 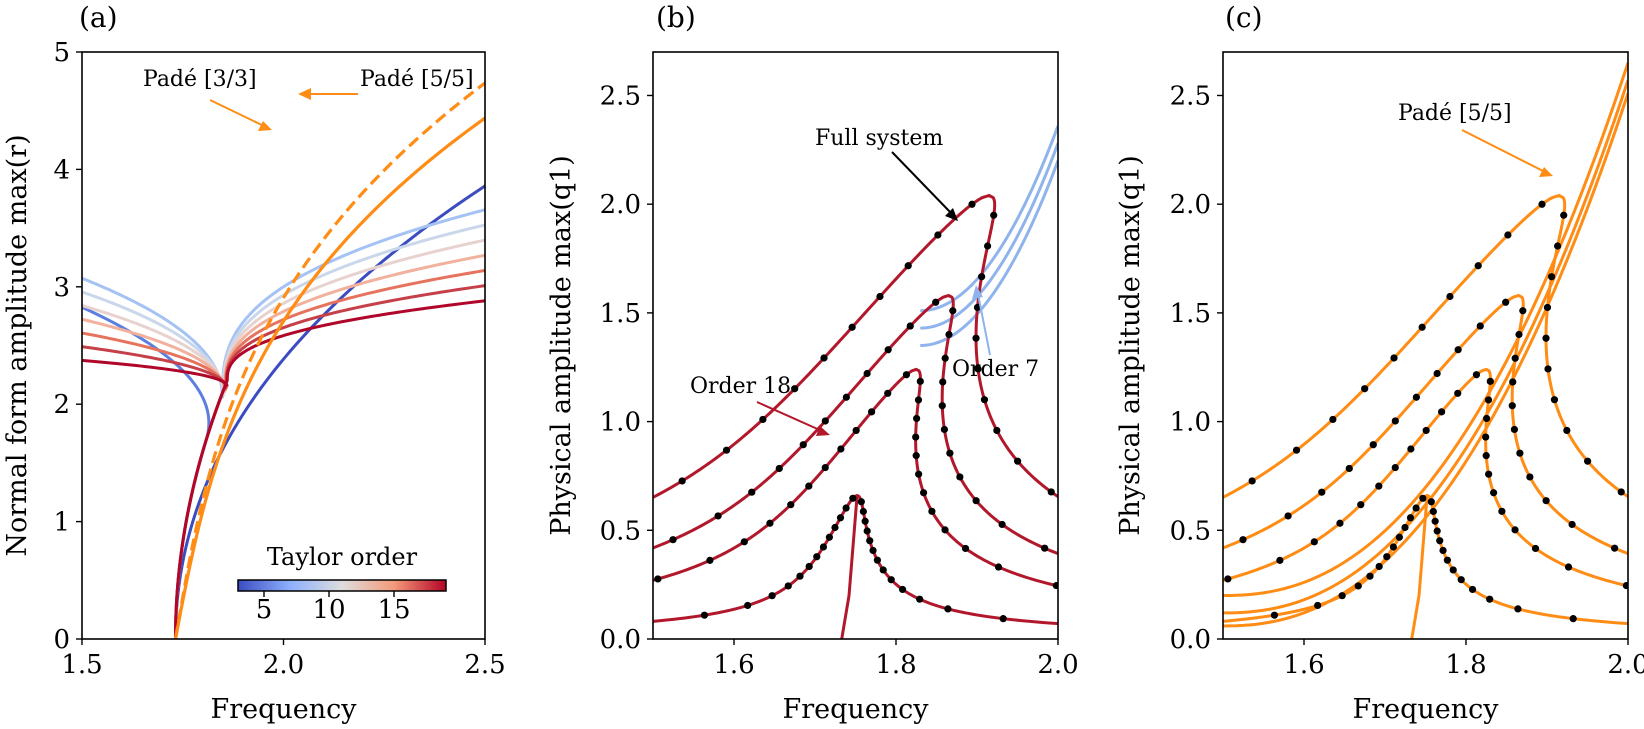 What do you see at coordinates (155, 372) in the screenshot?
I see `line-taylor-order-19-left` at bounding box center [155, 372].